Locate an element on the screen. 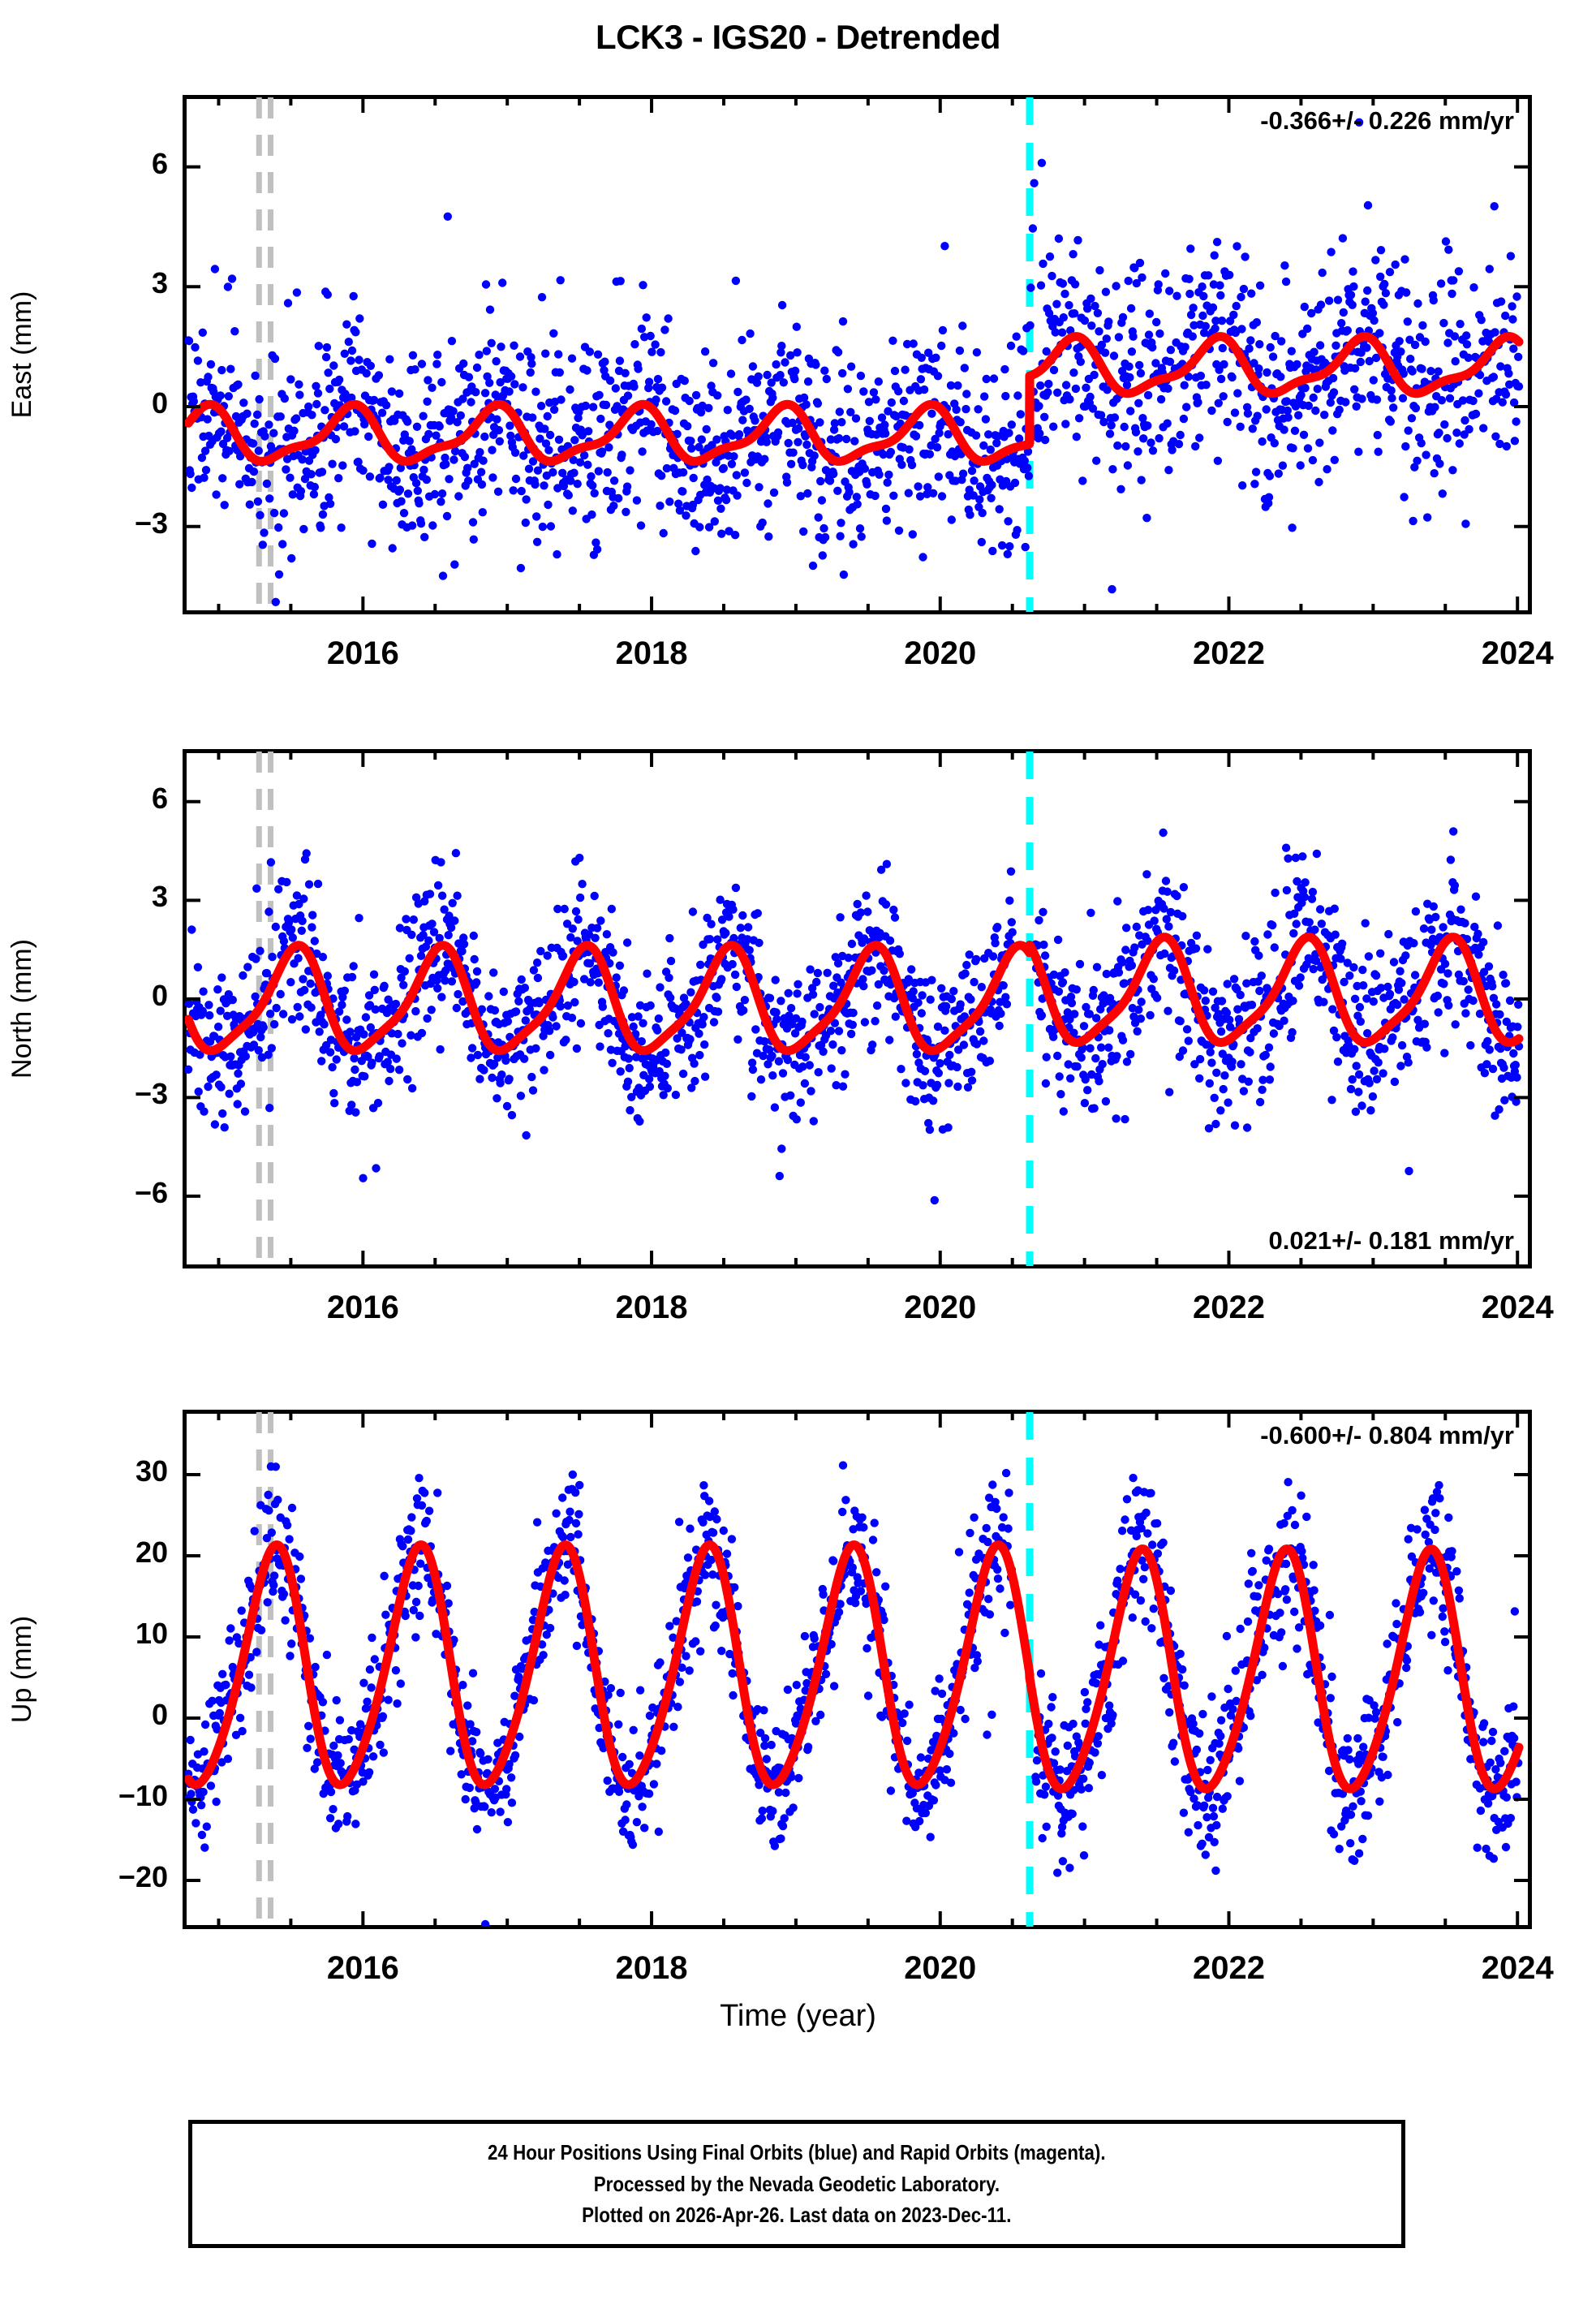  x-tick-label-north-2018: 2018 is located at coordinates (651, 1308).